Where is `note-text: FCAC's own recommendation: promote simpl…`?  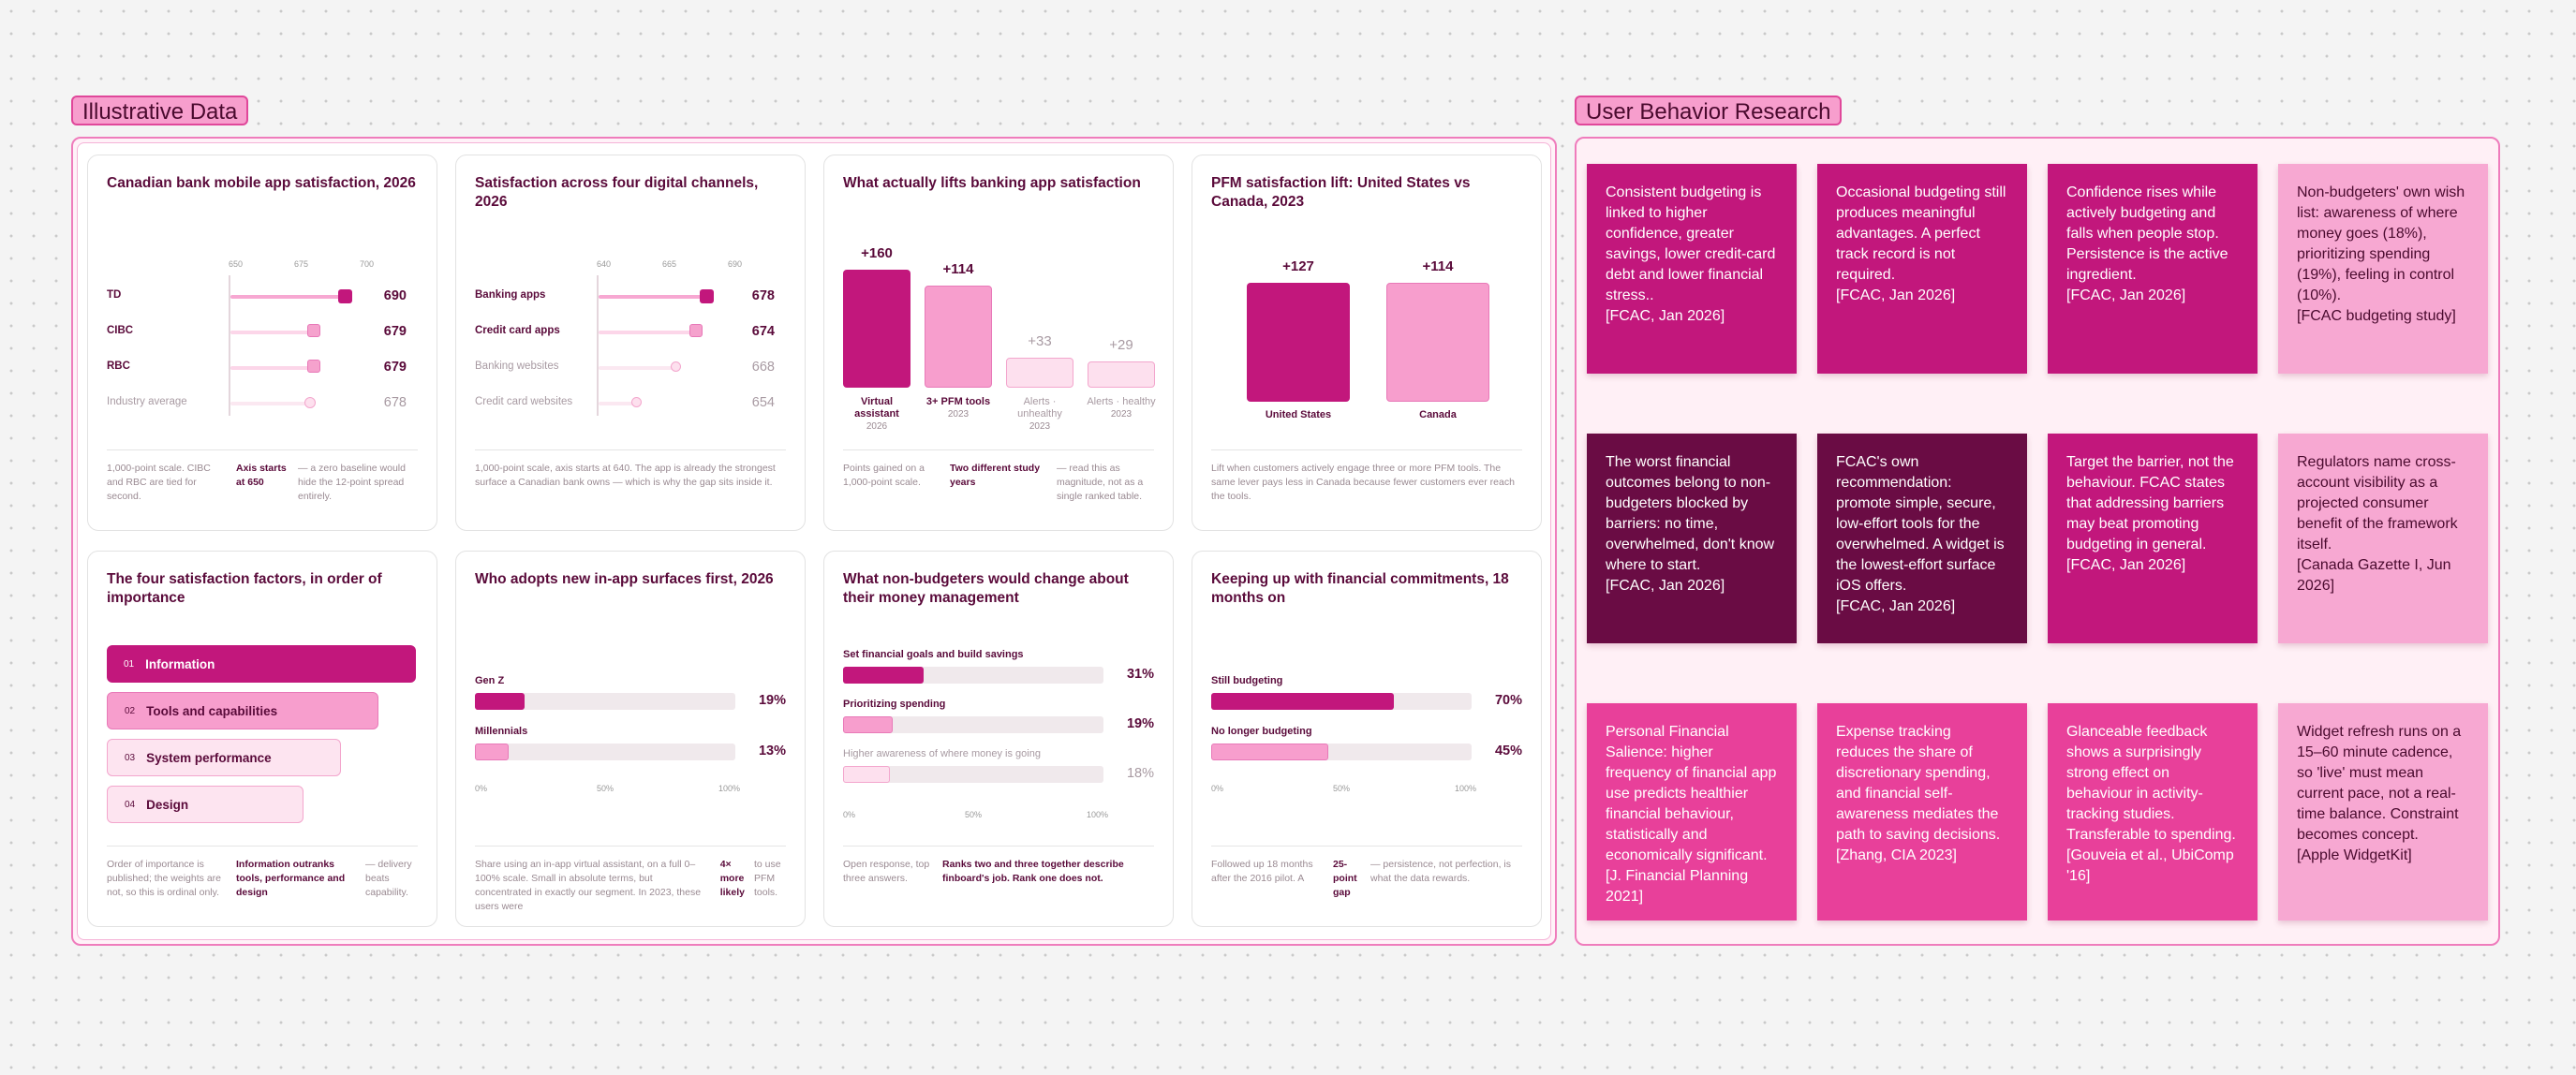
note-text: FCAC's own recommendation: promote simpl… is located at coordinates (1920, 524).